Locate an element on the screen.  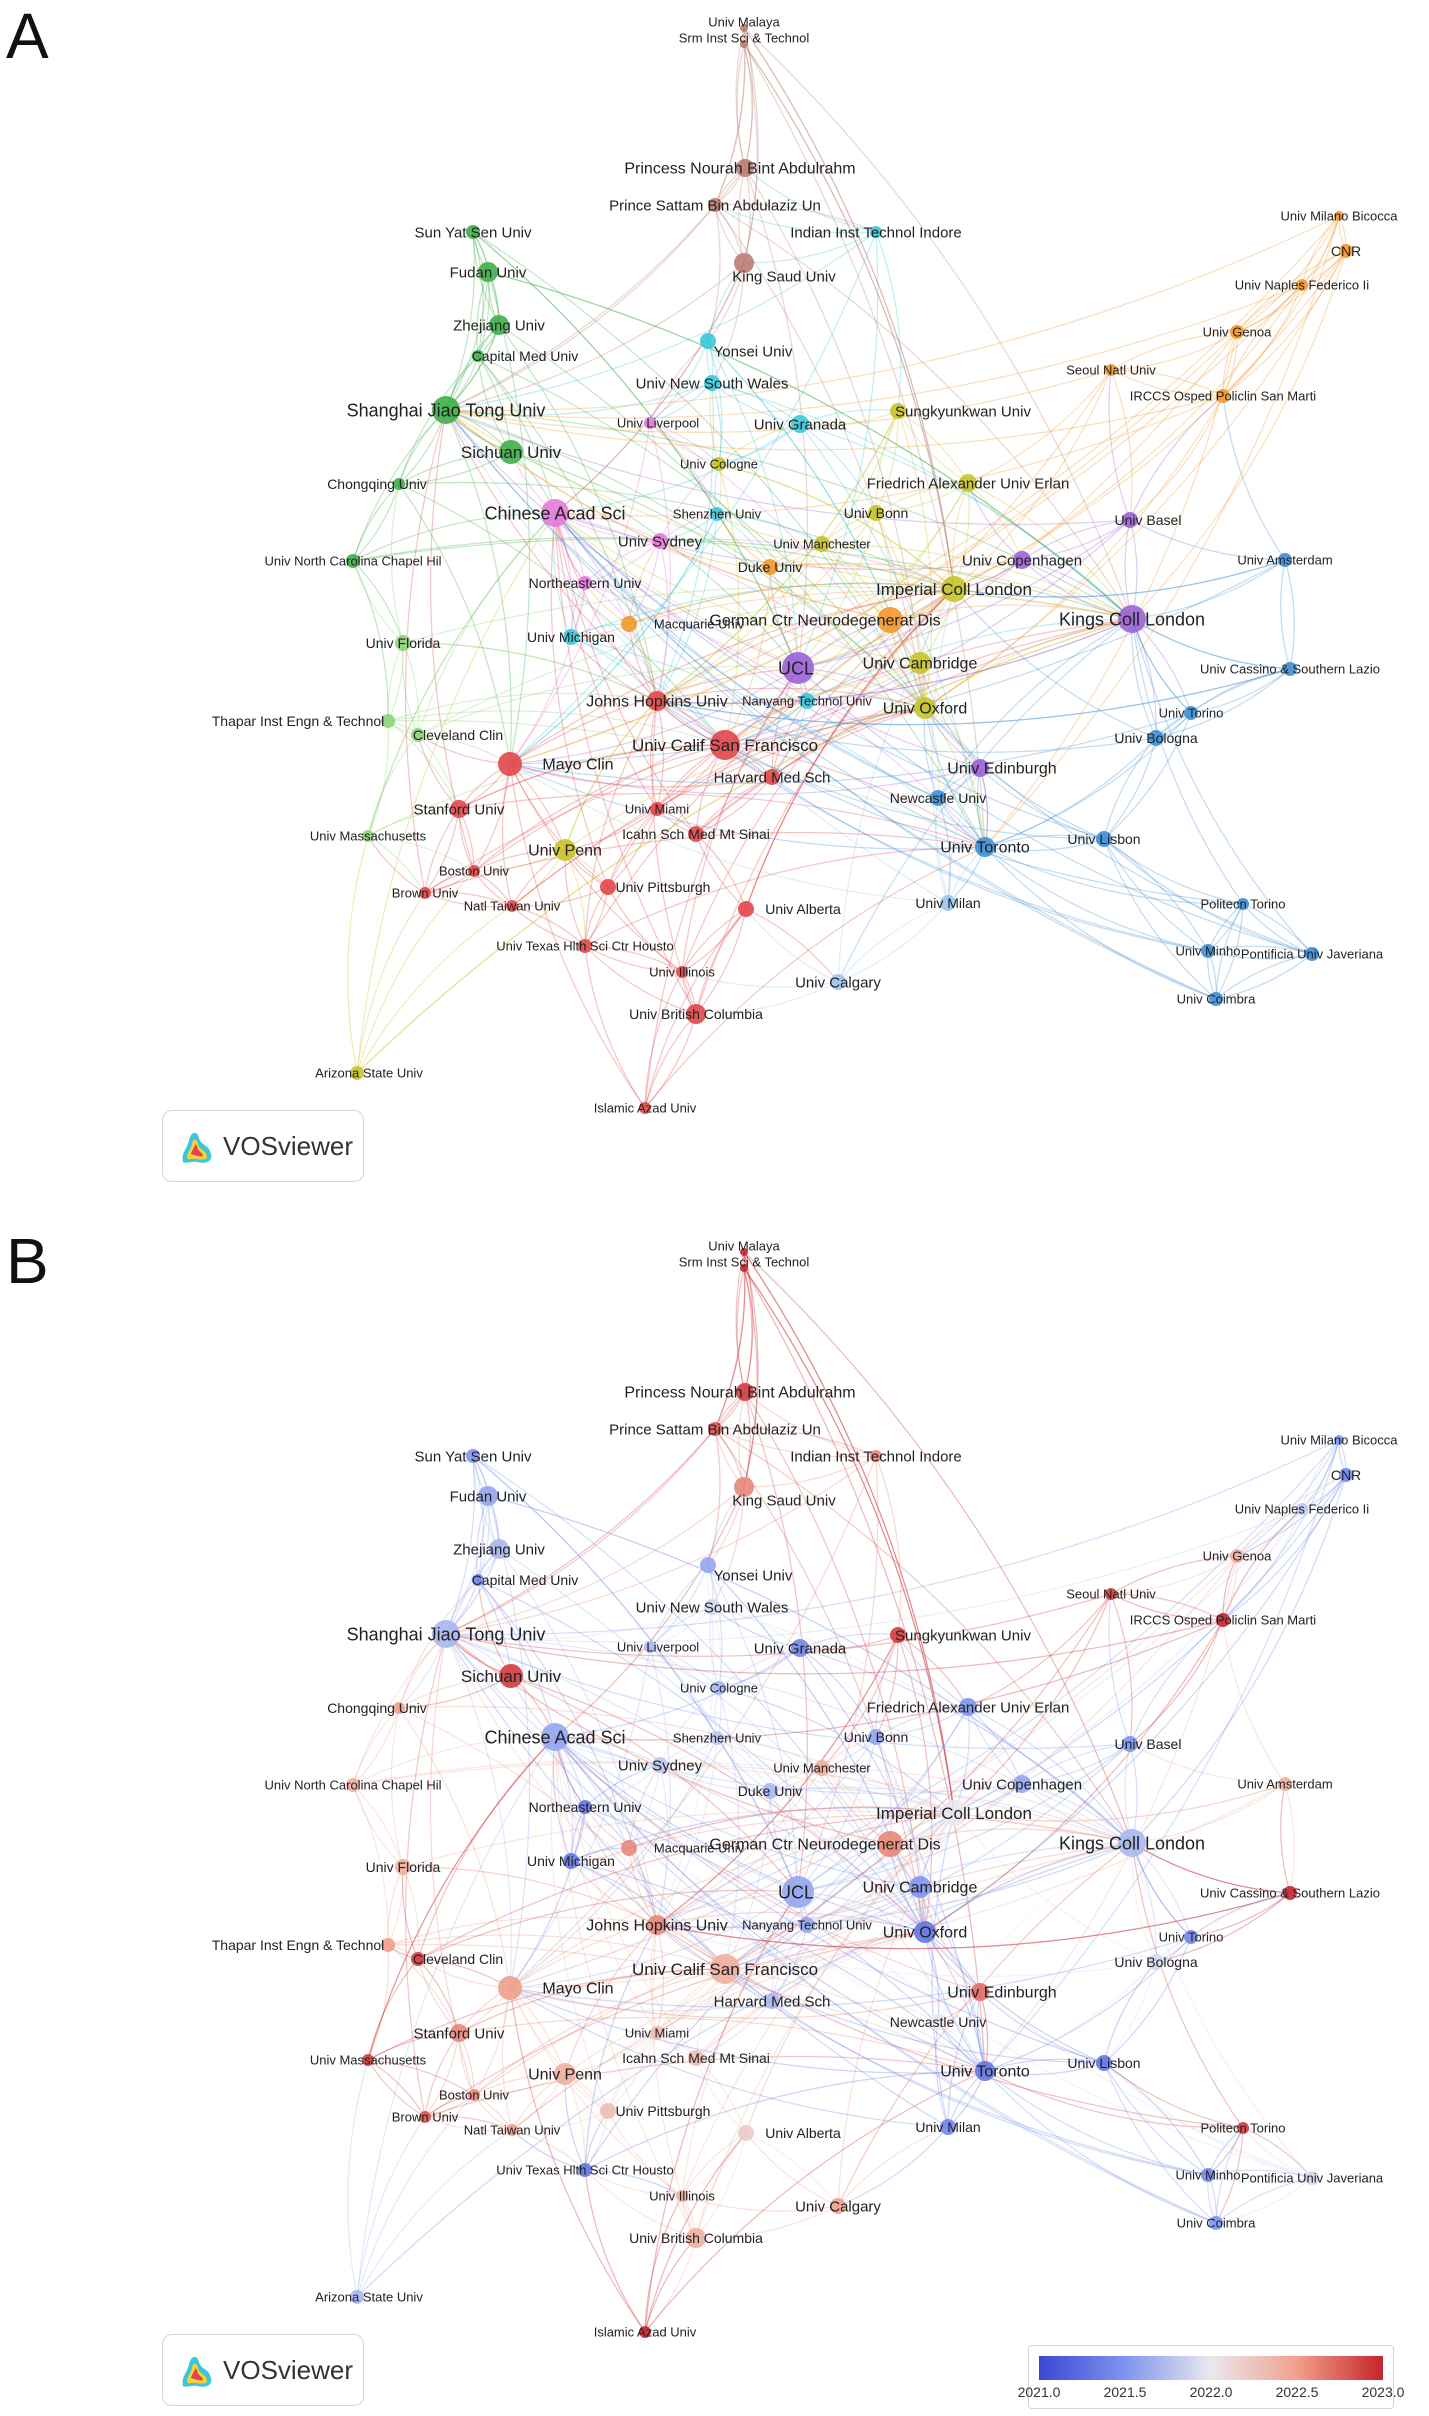
node-univ-lisbon is located at coordinates (1104, 2063).